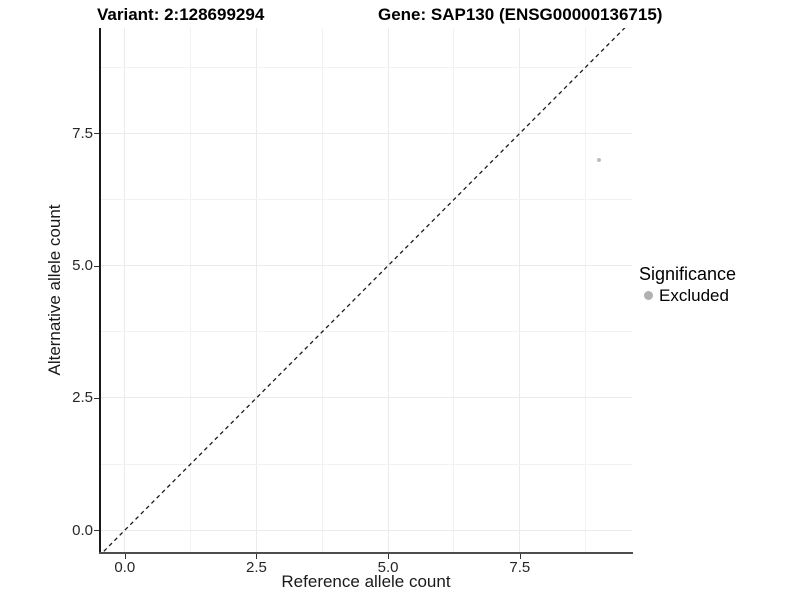 The height and width of the screenshot is (600, 800). What do you see at coordinates (100, 291) in the screenshot?
I see `y-axis-line` at bounding box center [100, 291].